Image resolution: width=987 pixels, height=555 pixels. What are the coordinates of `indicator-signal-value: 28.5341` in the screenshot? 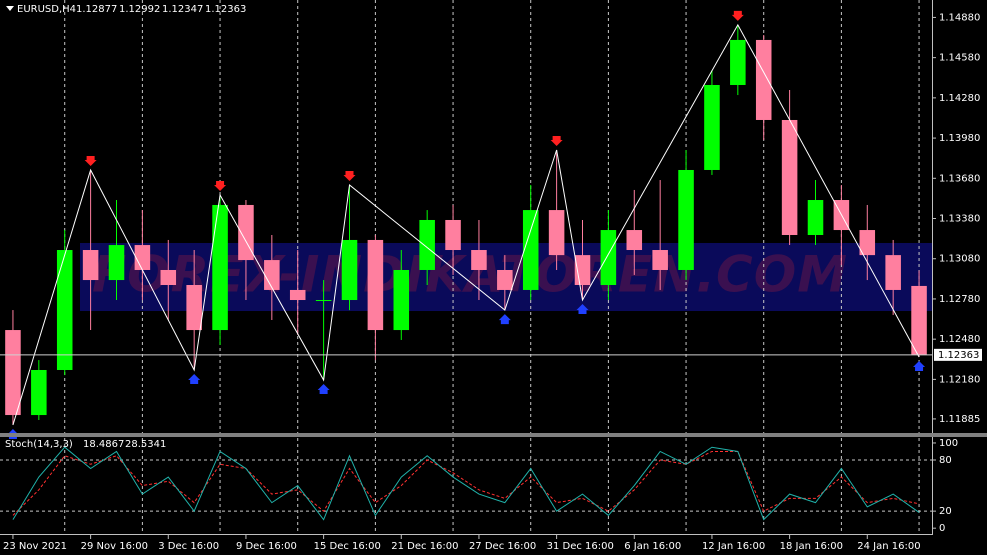 It's located at (145, 444).